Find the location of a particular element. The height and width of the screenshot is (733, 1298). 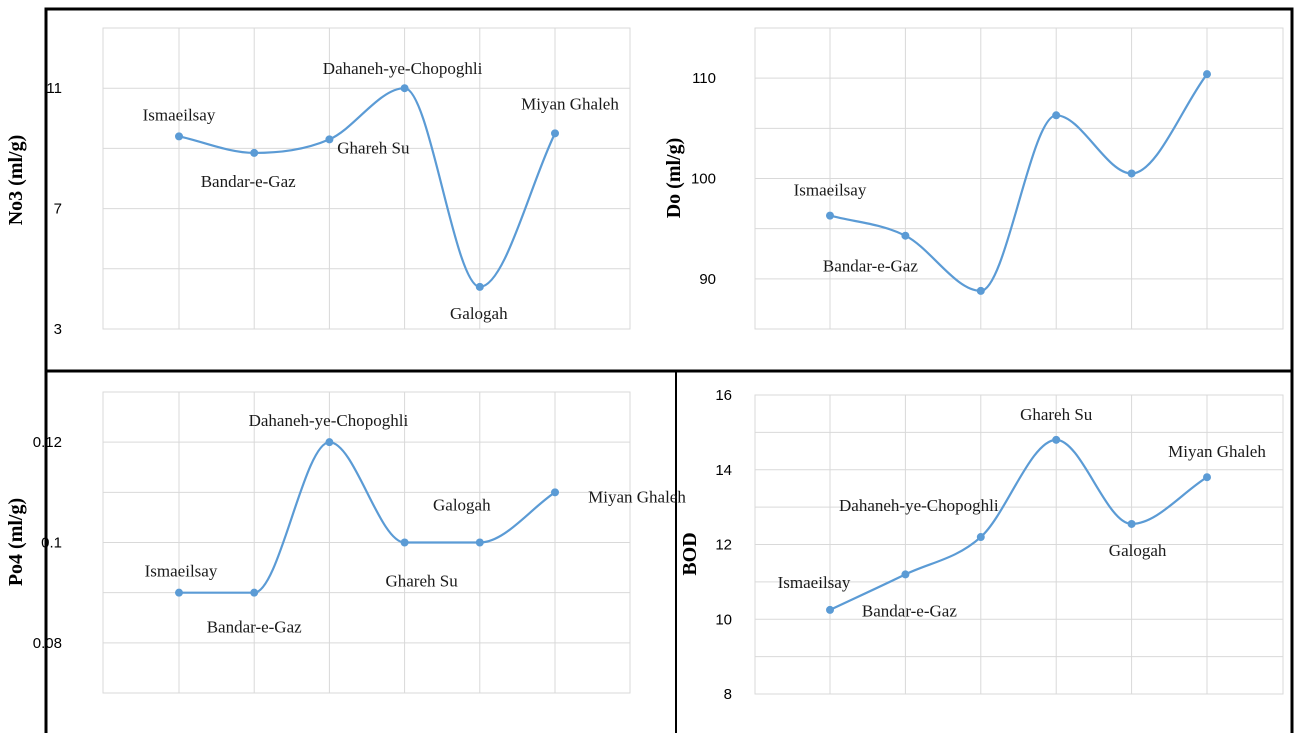

y-tick-label: 3 is located at coordinates (58, 329).